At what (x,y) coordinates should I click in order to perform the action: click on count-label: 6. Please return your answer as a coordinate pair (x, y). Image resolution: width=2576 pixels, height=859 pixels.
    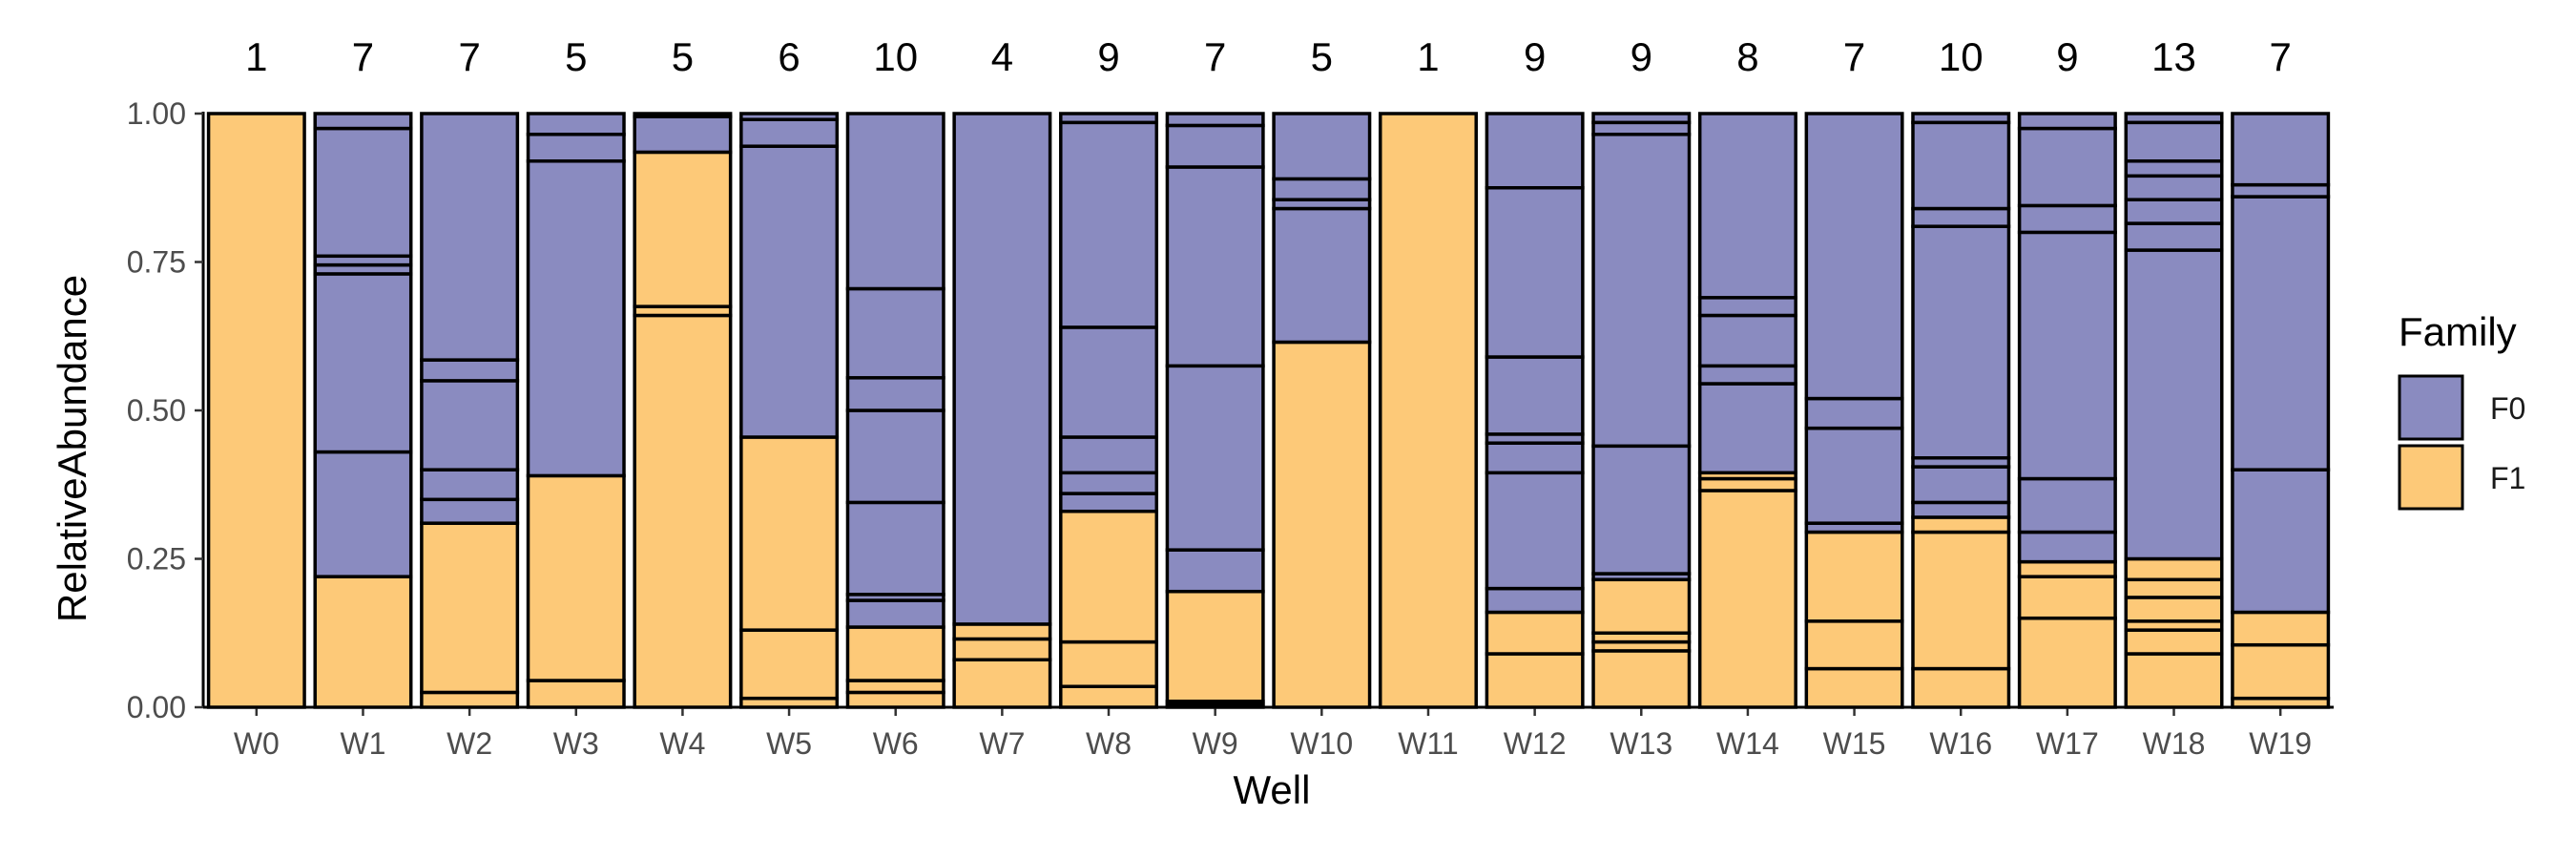
    Looking at the image, I should click on (789, 56).